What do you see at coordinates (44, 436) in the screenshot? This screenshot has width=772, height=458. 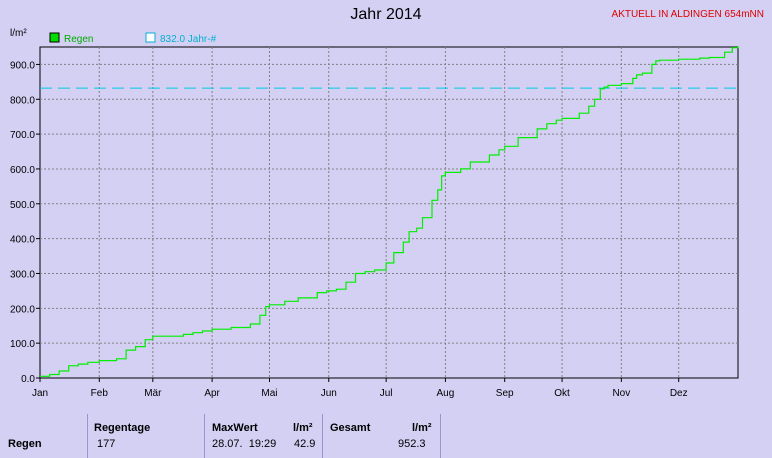 I see `stats-label-cell: Regen` at bounding box center [44, 436].